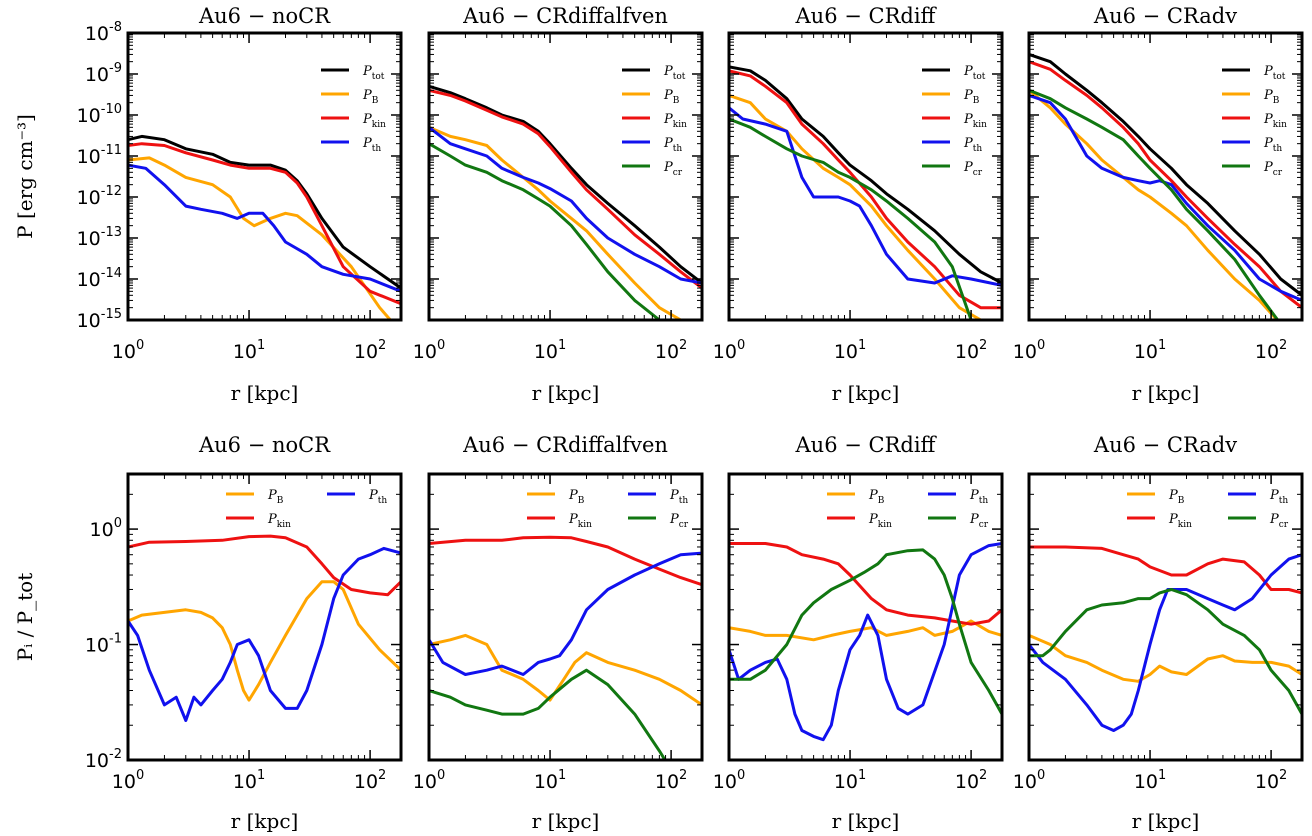 This screenshot has height=836, width=1312. I want to click on legend-label-cr: Pcr, so click(679, 521).